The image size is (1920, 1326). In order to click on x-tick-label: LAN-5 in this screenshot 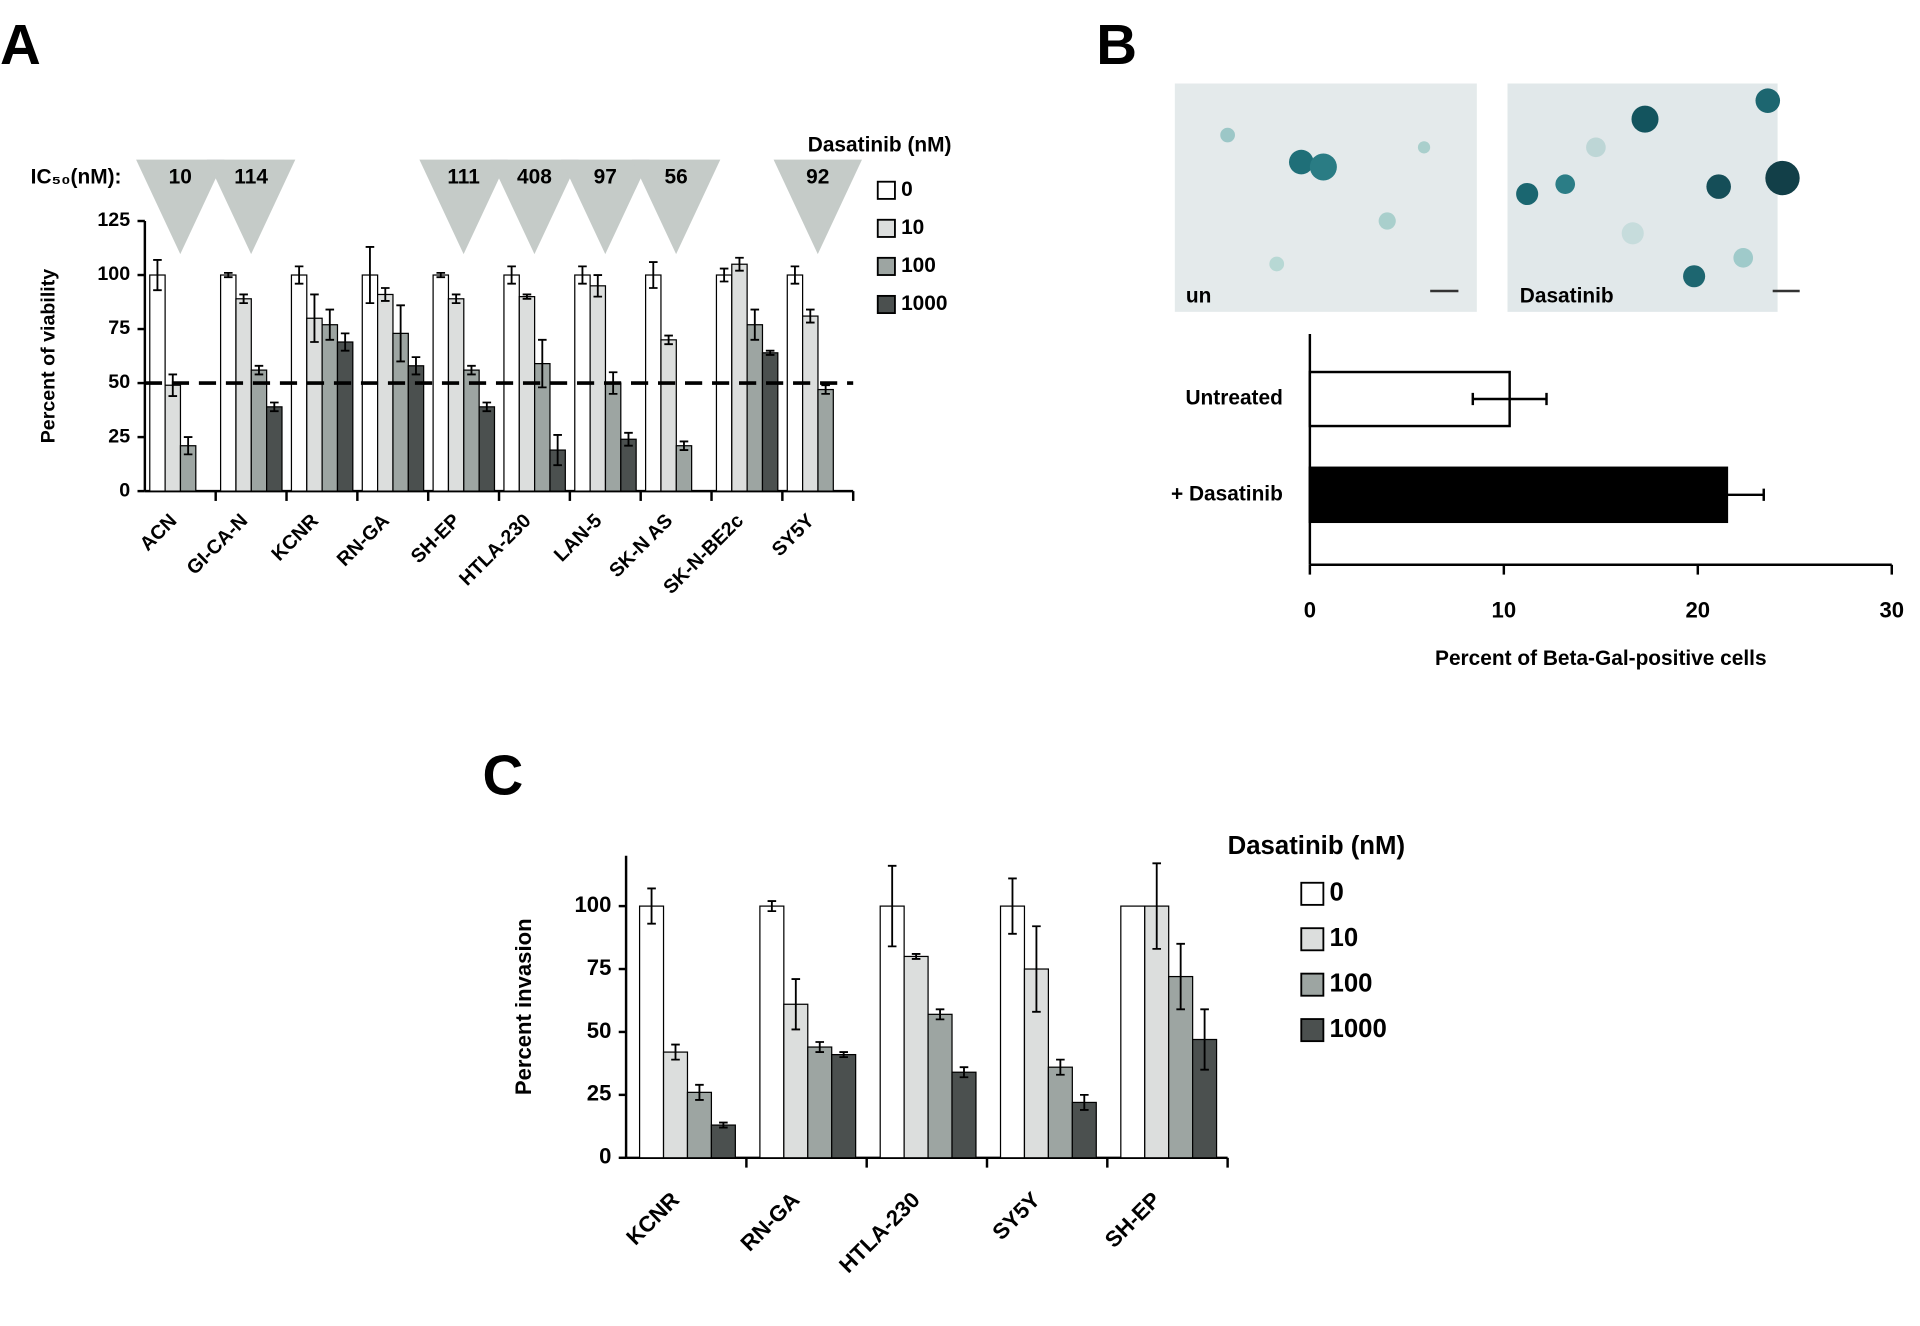, I will do `click(578, 538)`.